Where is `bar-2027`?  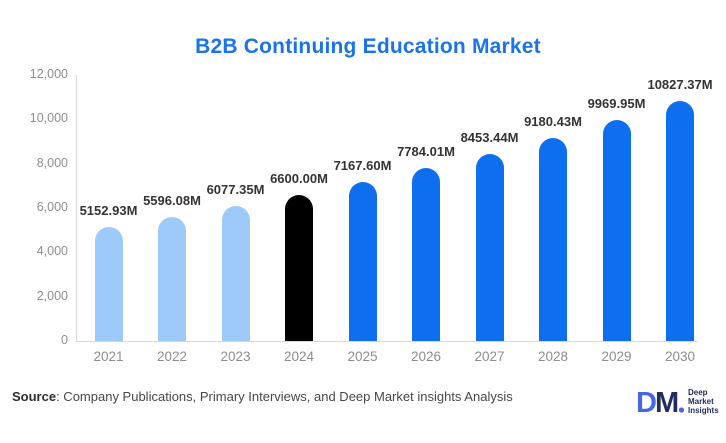
bar-2027 is located at coordinates (489, 247).